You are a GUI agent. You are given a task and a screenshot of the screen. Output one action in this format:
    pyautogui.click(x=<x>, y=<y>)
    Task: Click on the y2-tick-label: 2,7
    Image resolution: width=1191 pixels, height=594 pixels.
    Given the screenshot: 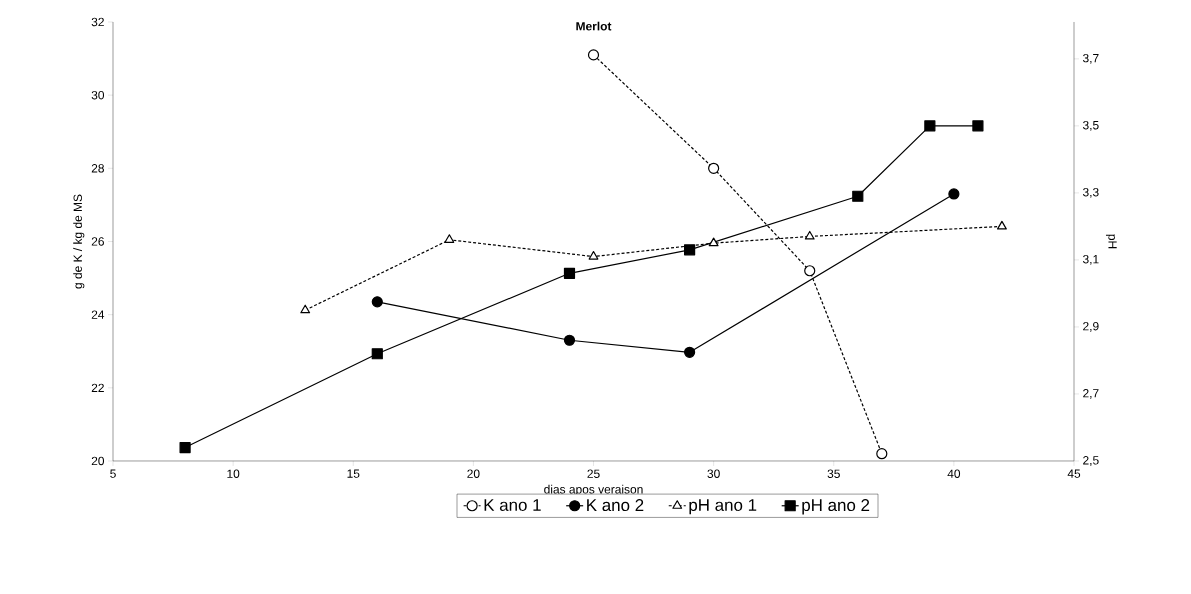 What is the action you would take?
    pyautogui.click(x=1091, y=394)
    